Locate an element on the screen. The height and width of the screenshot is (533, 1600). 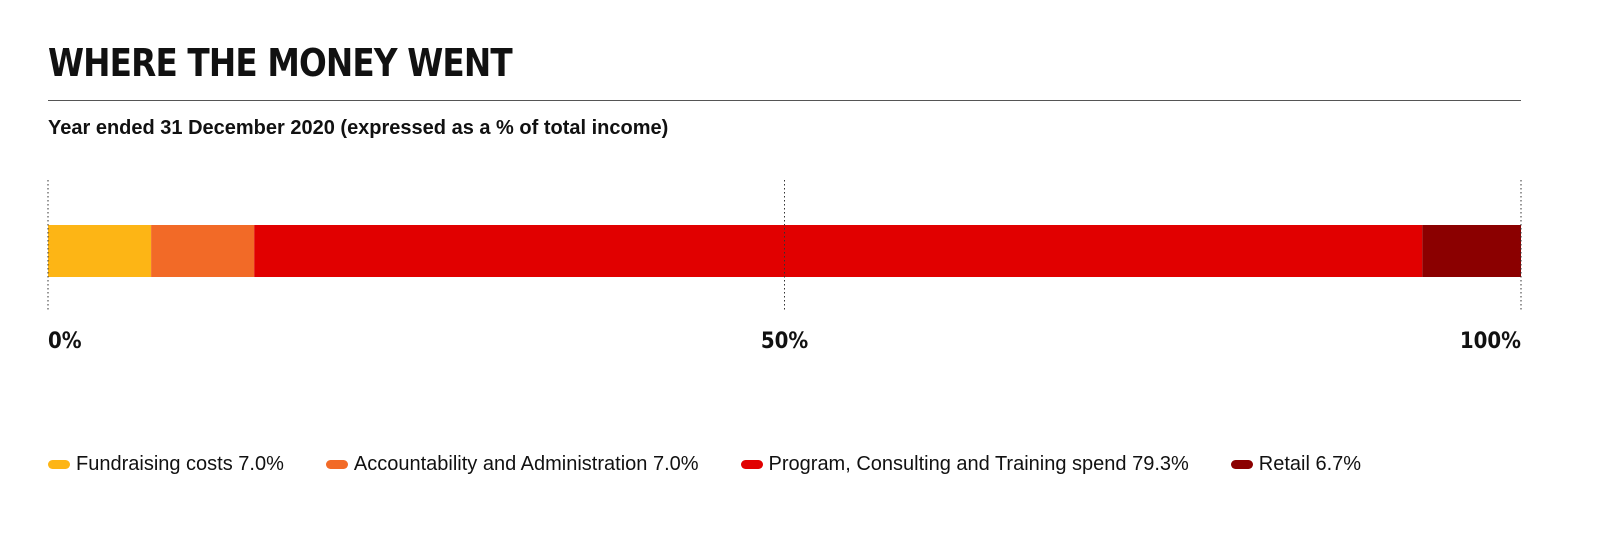
bar-segment-program-consulting-and-training-spend is located at coordinates (838, 251).